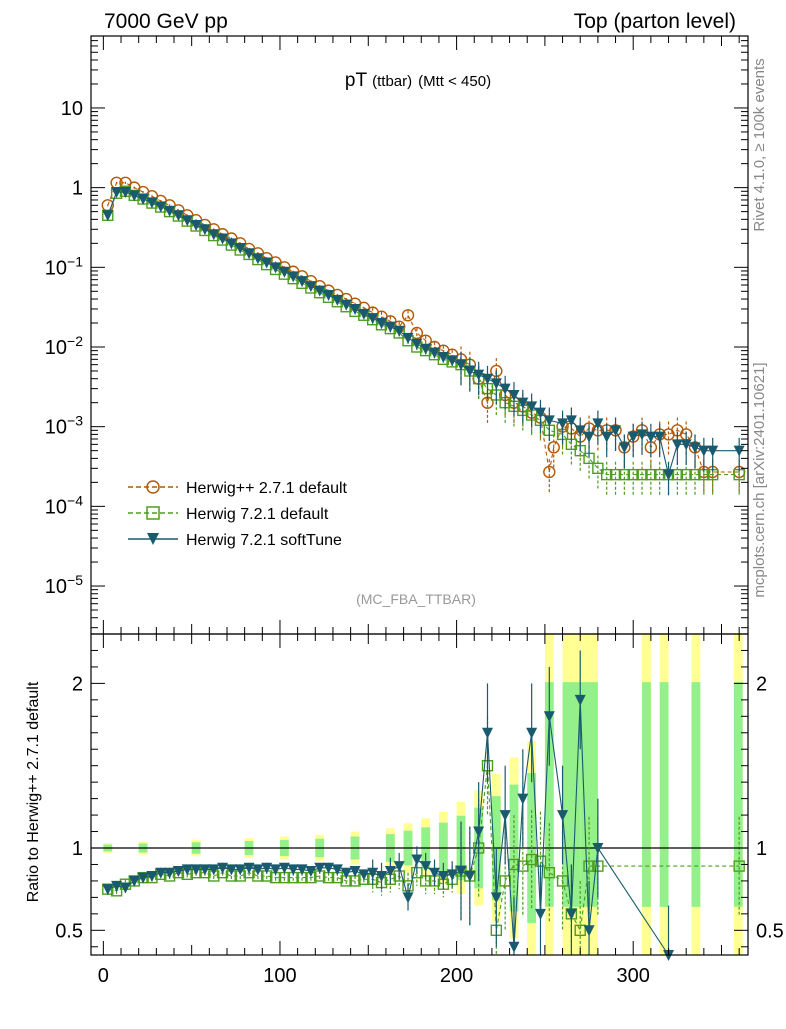  What do you see at coordinates (267, 488) in the screenshot?
I see `legend-label: Herwig++ 2.7.1 default` at bounding box center [267, 488].